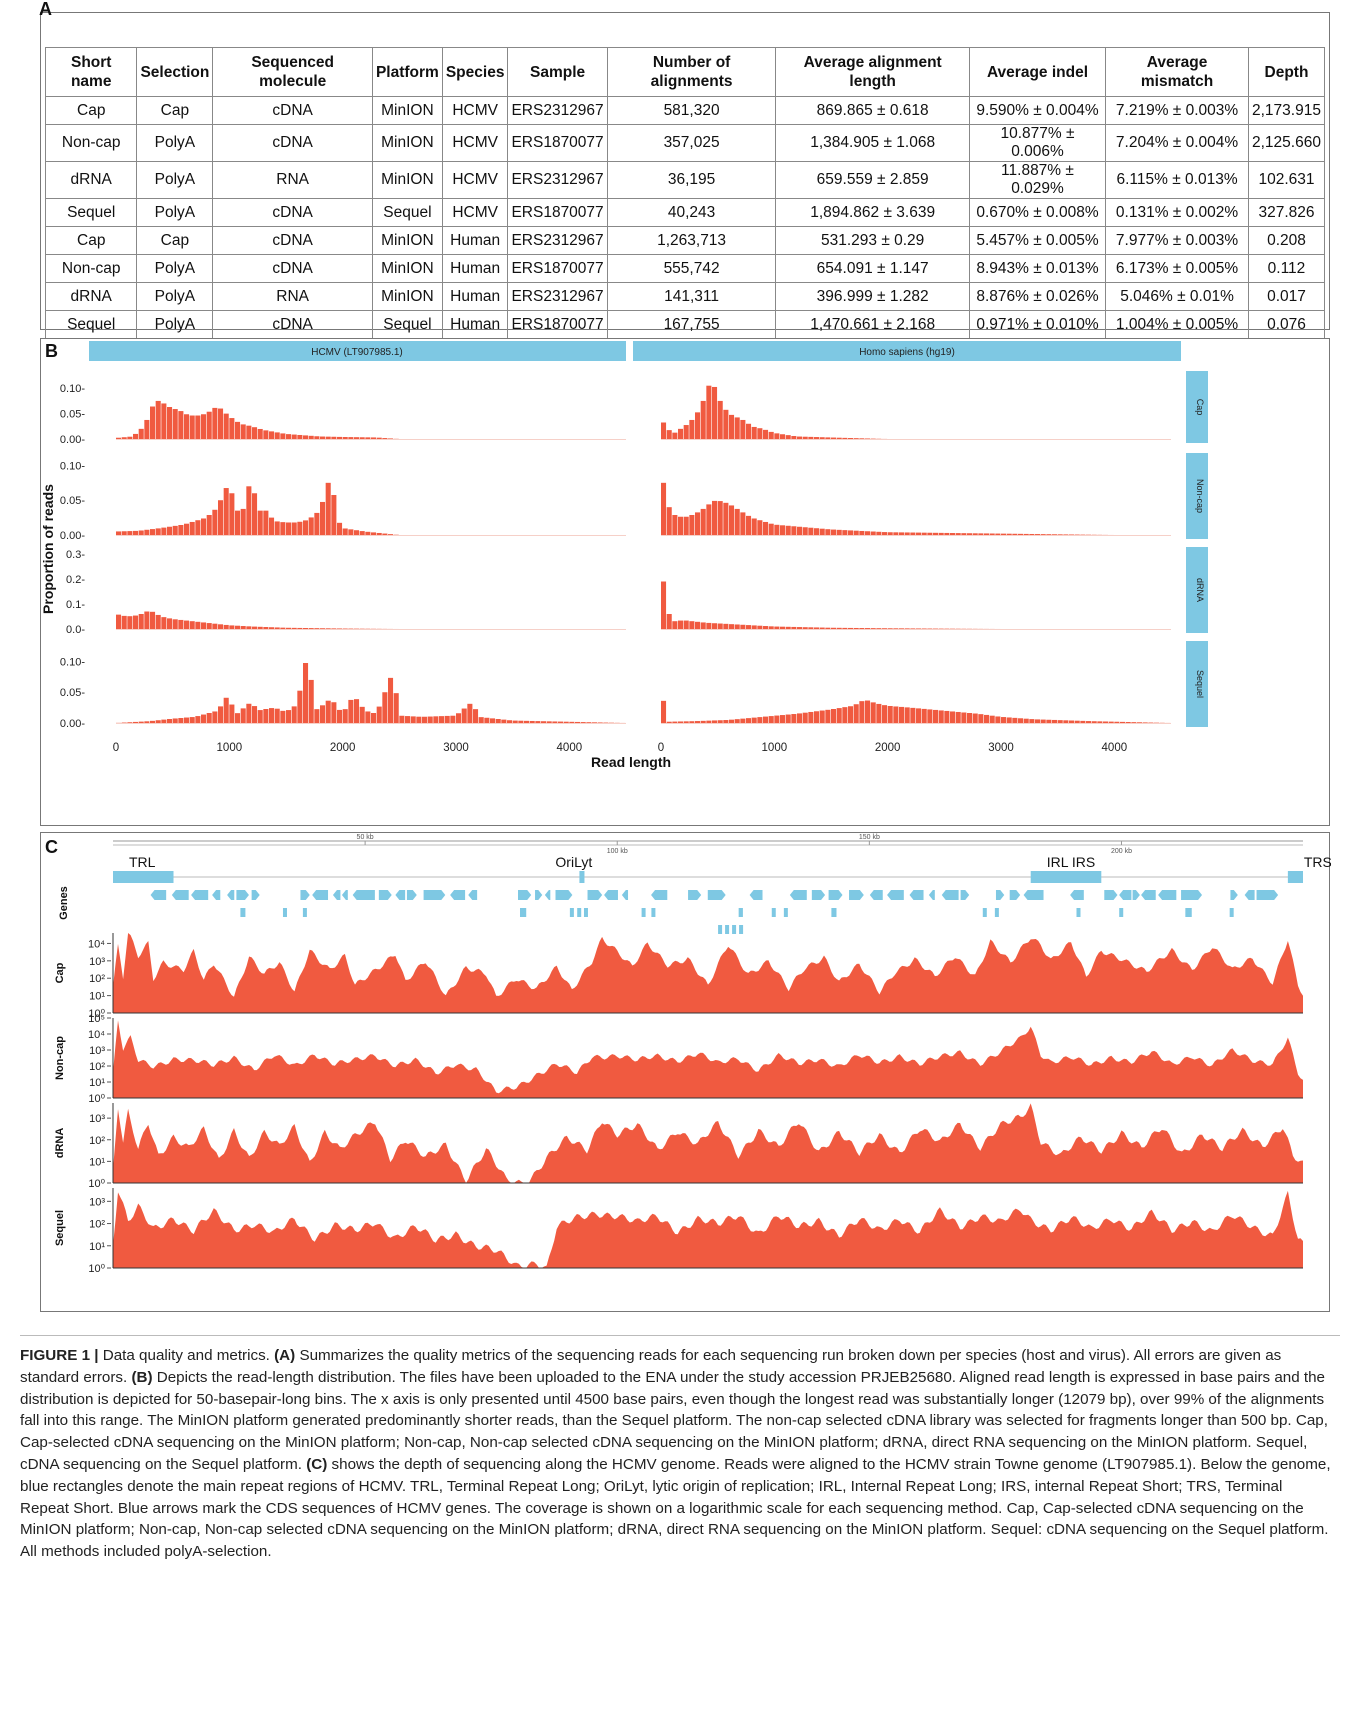  Describe the element at coordinates (1200, 590) in the screenshot. I see `row-strip-label: dRNA` at that location.